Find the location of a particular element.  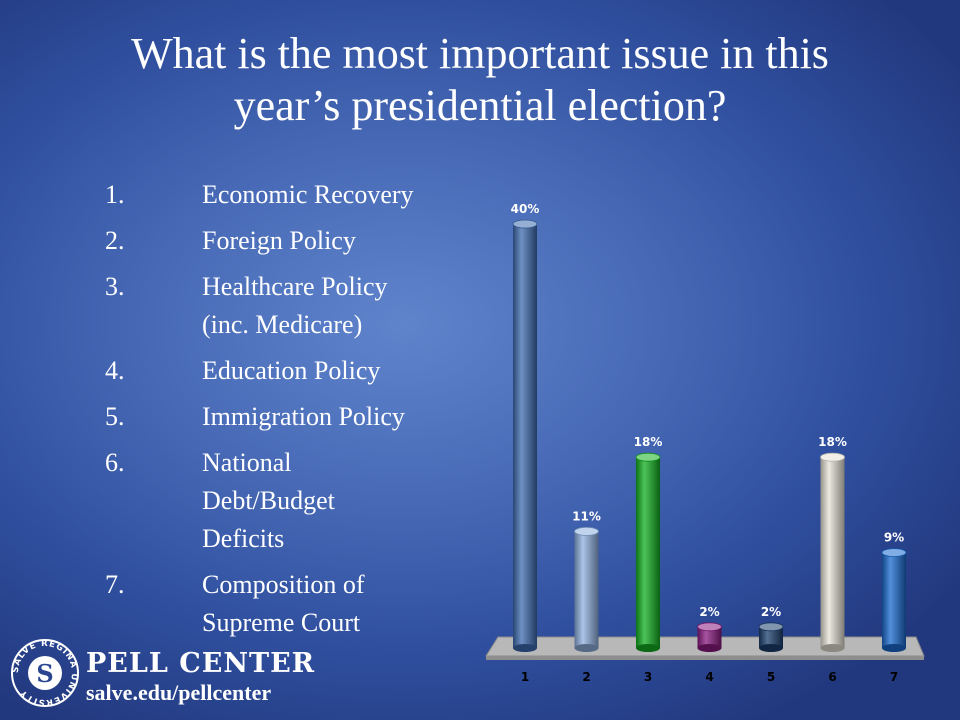

option-item-7: 7. Composition of Supreme Court is located at coordinates (285, 604).